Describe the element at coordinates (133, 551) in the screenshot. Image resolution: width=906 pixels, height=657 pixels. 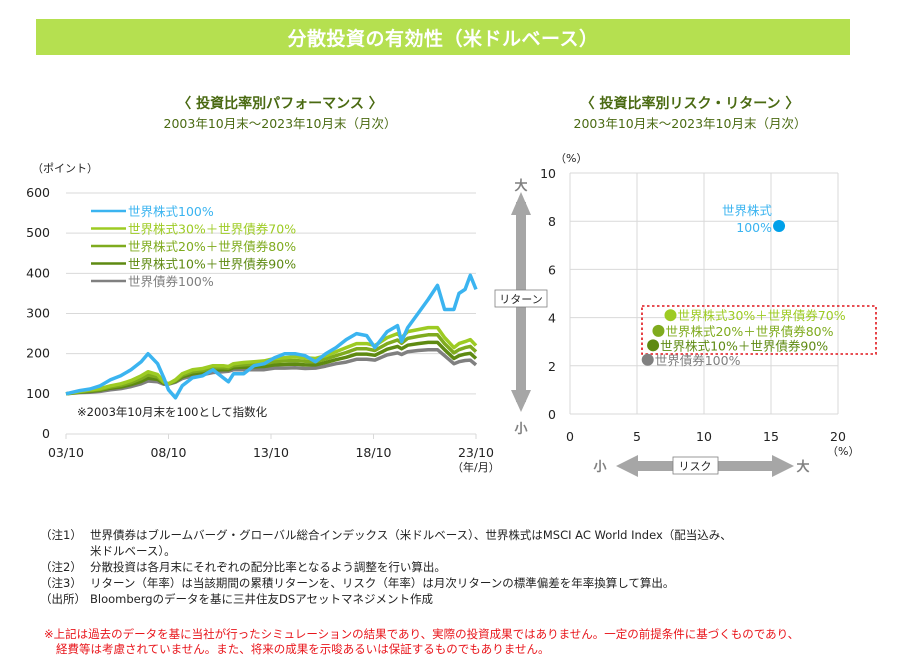
I see `note-1-continued: 米ドルベース）。` at that location.